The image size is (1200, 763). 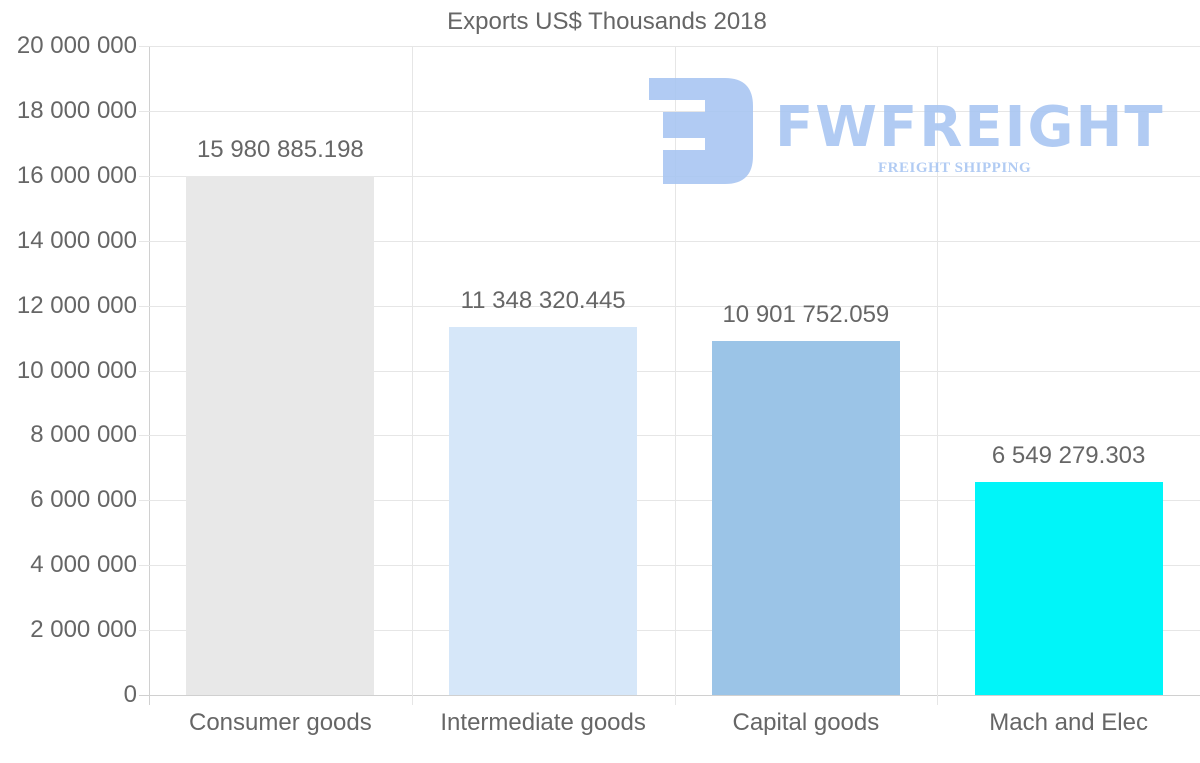 What do you see at coordinates (76, 240) in the screenshot?
I see `y-tick-label: 14 000 000` at bounding box center [76, 240].